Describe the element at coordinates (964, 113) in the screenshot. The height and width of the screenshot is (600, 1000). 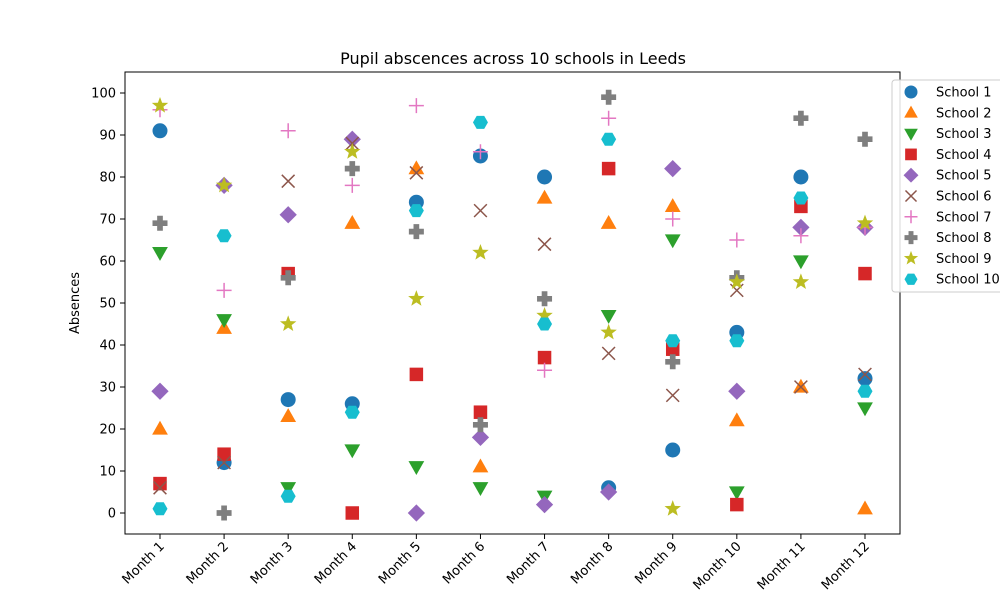
I see `legend-label: School 2` at that location.